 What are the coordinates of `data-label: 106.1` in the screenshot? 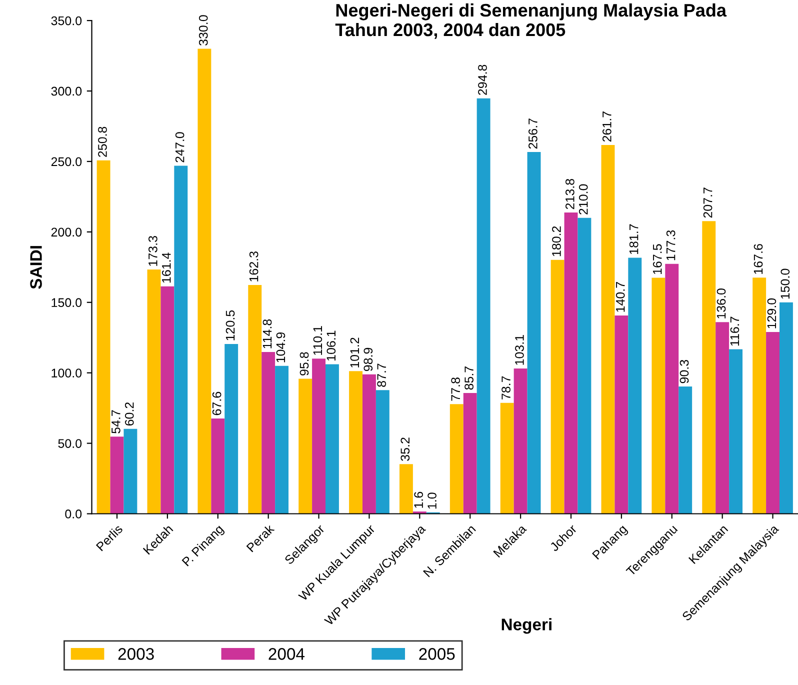 It's located at (331, 345).